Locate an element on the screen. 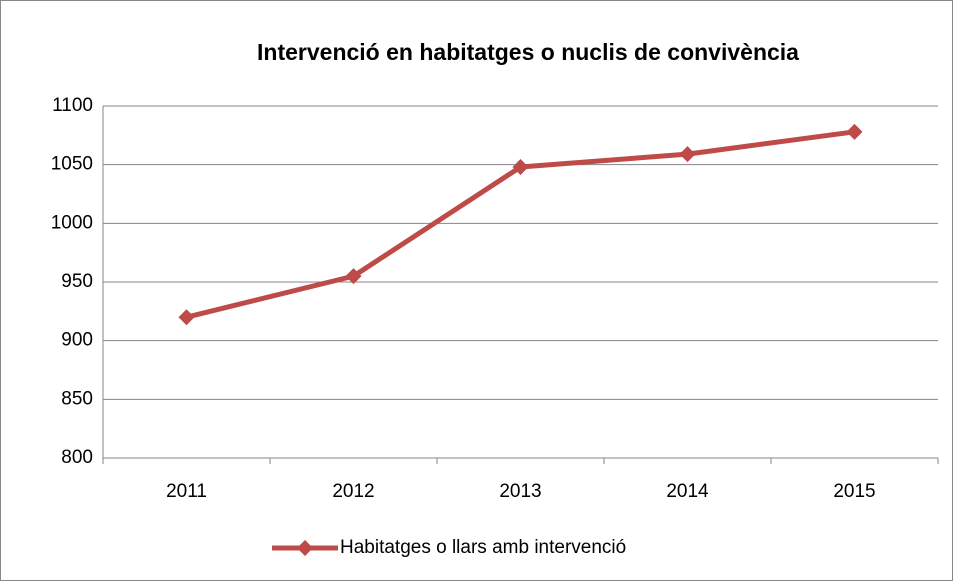 The image size is (953, 586). y-tick-label: 1100 is located at coordinates (72, 105).